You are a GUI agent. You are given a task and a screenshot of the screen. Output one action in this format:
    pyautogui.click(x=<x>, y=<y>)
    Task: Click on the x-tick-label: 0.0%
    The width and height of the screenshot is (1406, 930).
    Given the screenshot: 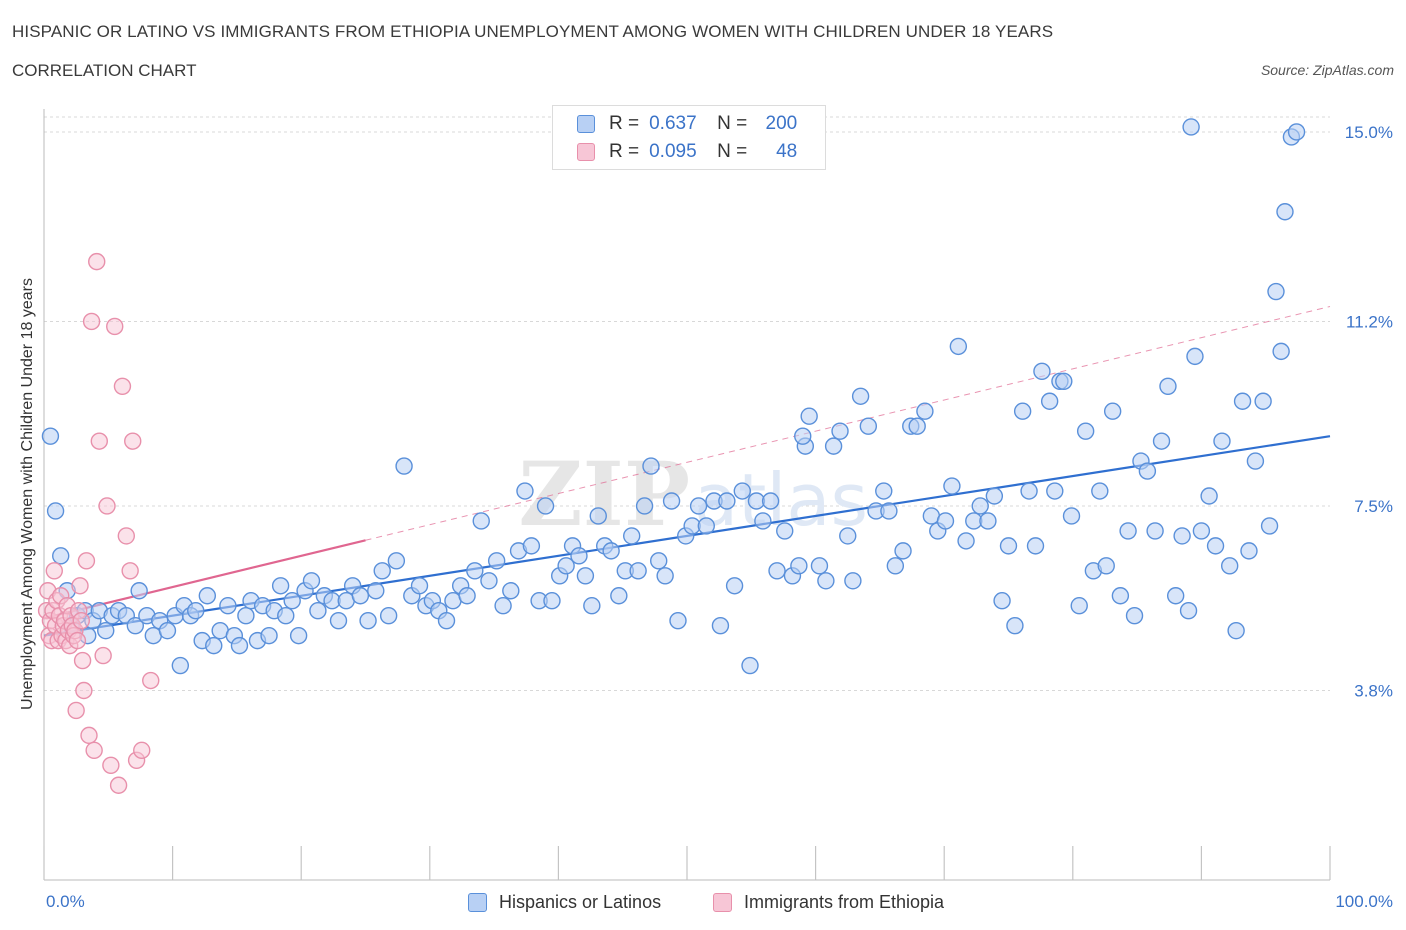 What is the action you would take?
    pyautogui.click(x=65, y=901)
    